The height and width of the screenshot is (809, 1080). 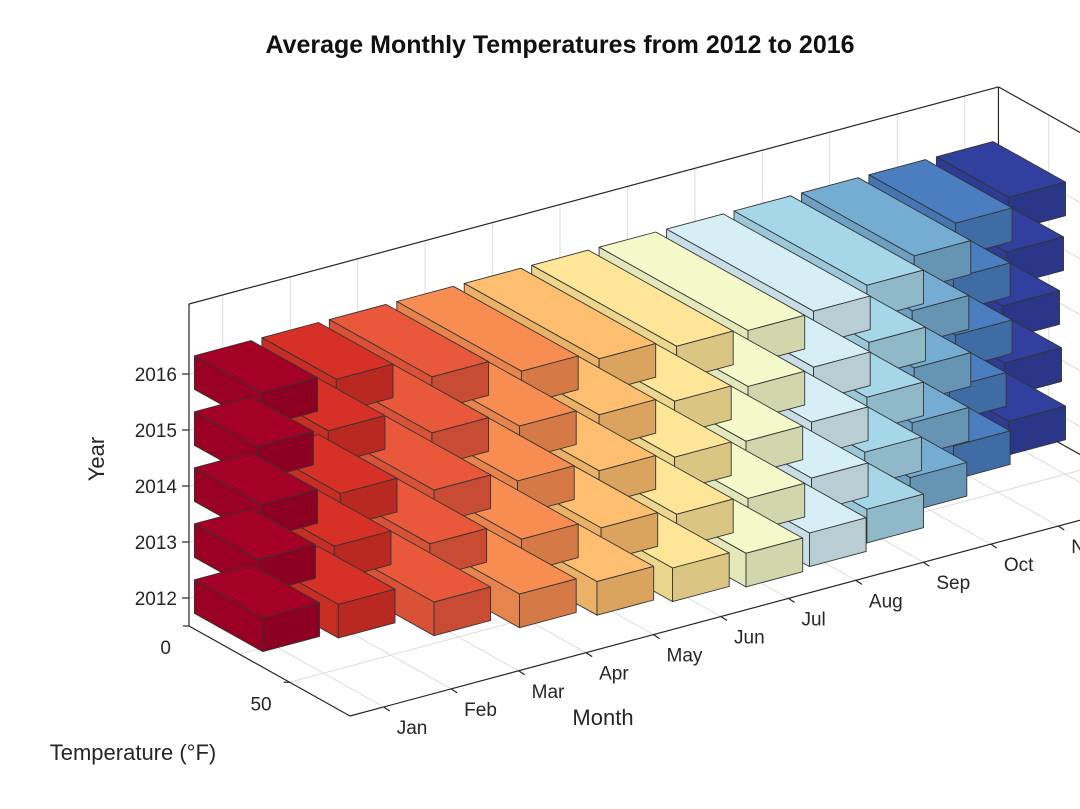 What do you see at coordinates (813, 619) in the screenshot?
I see `x-tick-label: Jul` at bounding box center [813, 619].